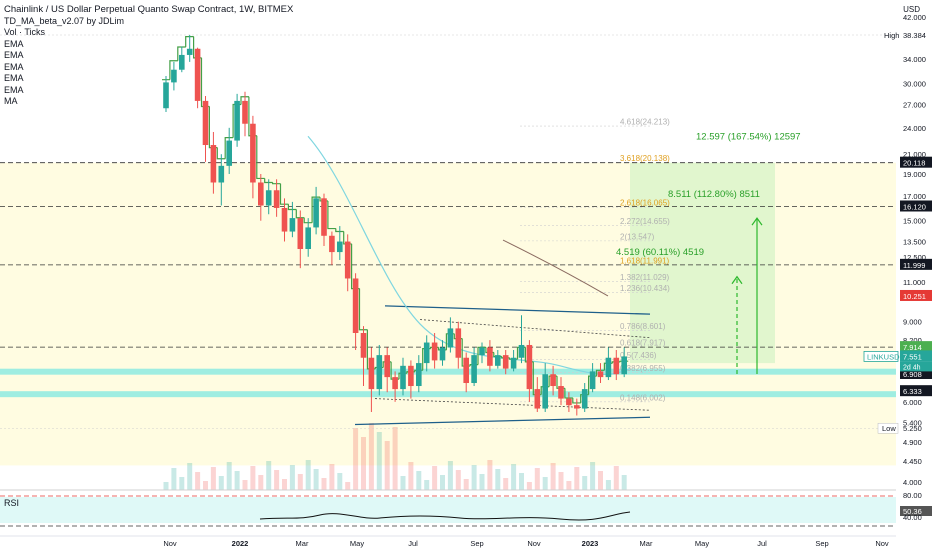  I want to click on price-tick-label: 20.118, so click(914, 163).